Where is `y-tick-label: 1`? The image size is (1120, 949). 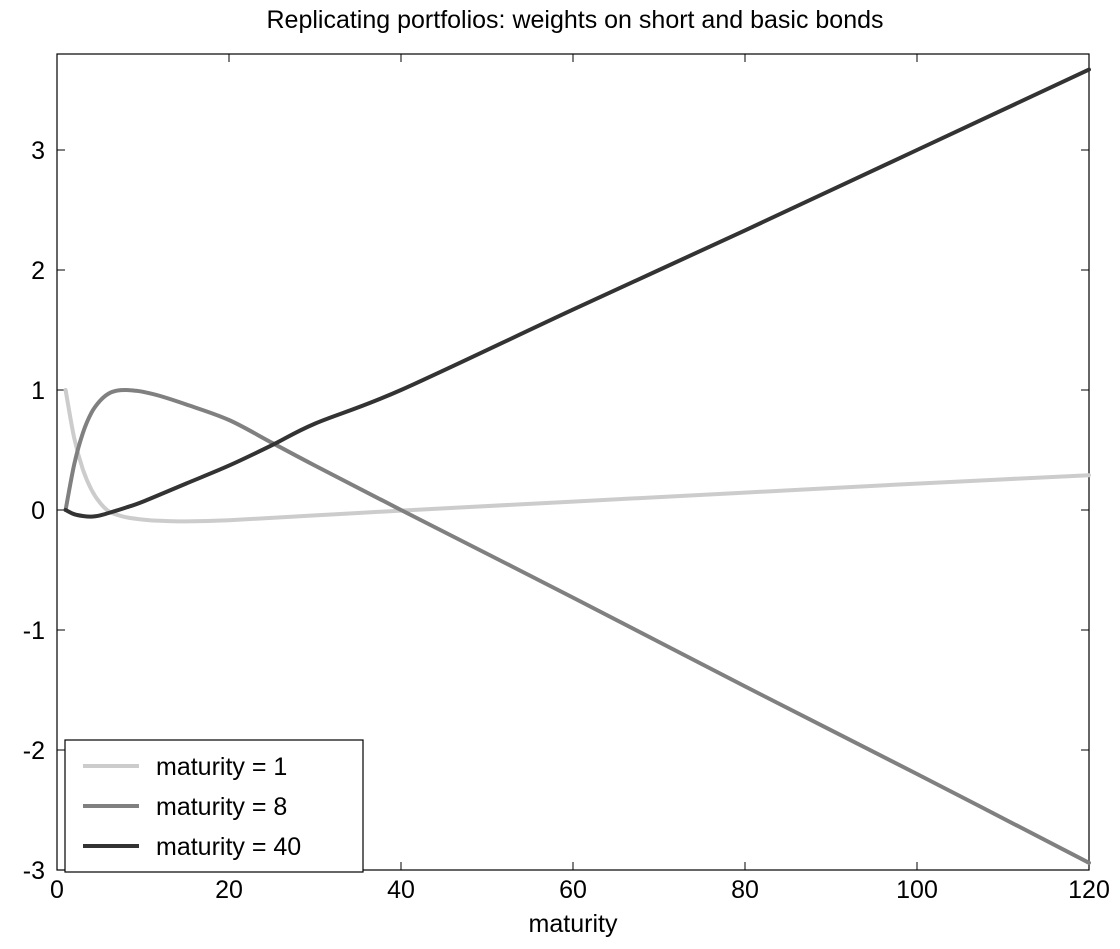 y-tick-label: 1 is located at coordinates (38, 391).